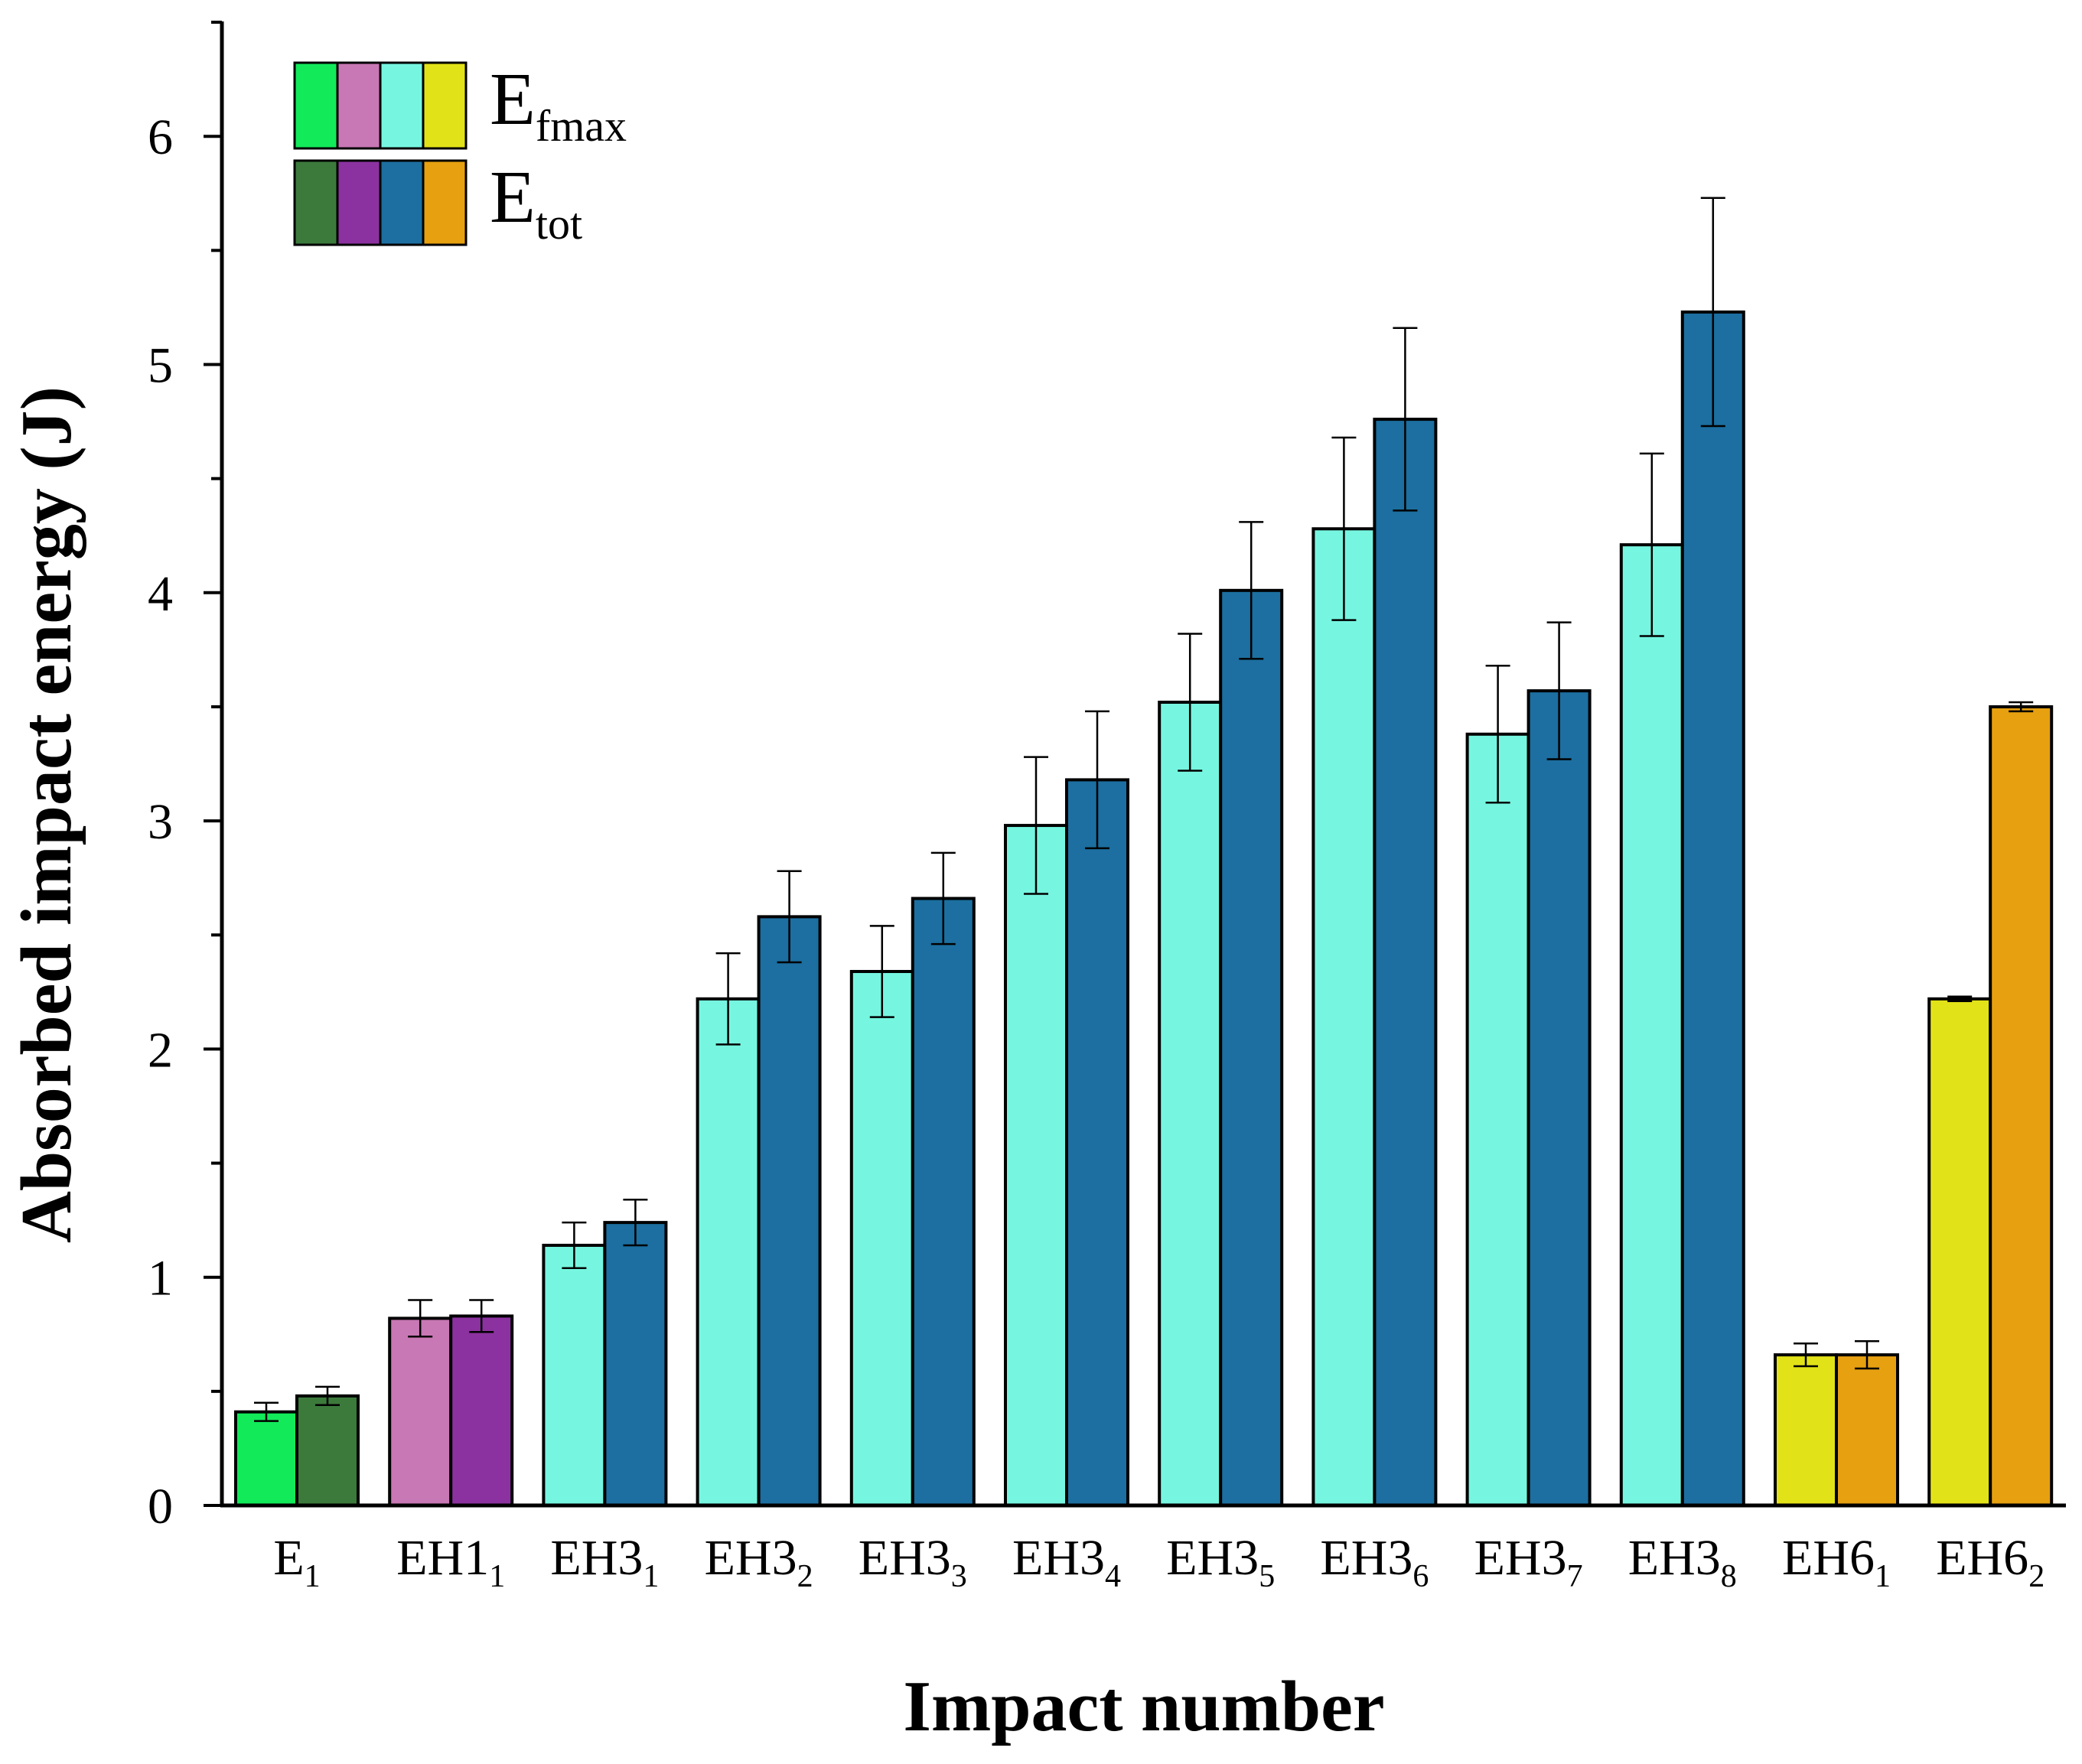 This screenshot has width=2082, height=1764. I want to click on y-tick-labels: 0 1 2 3 4 5 6, so click(160, 822).